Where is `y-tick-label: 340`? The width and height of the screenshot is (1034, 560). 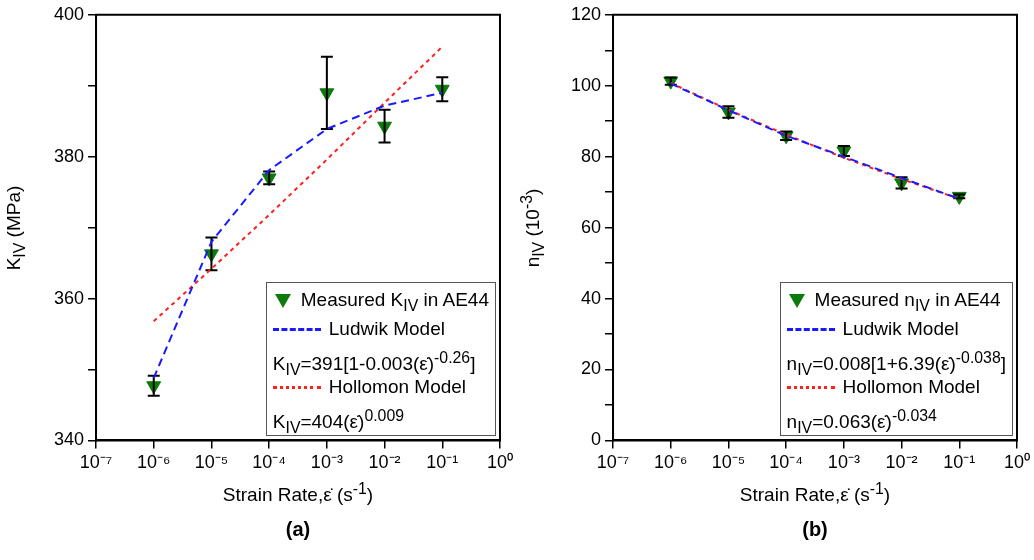
y-tick-label: 340 is located at coordinates (69, 439).